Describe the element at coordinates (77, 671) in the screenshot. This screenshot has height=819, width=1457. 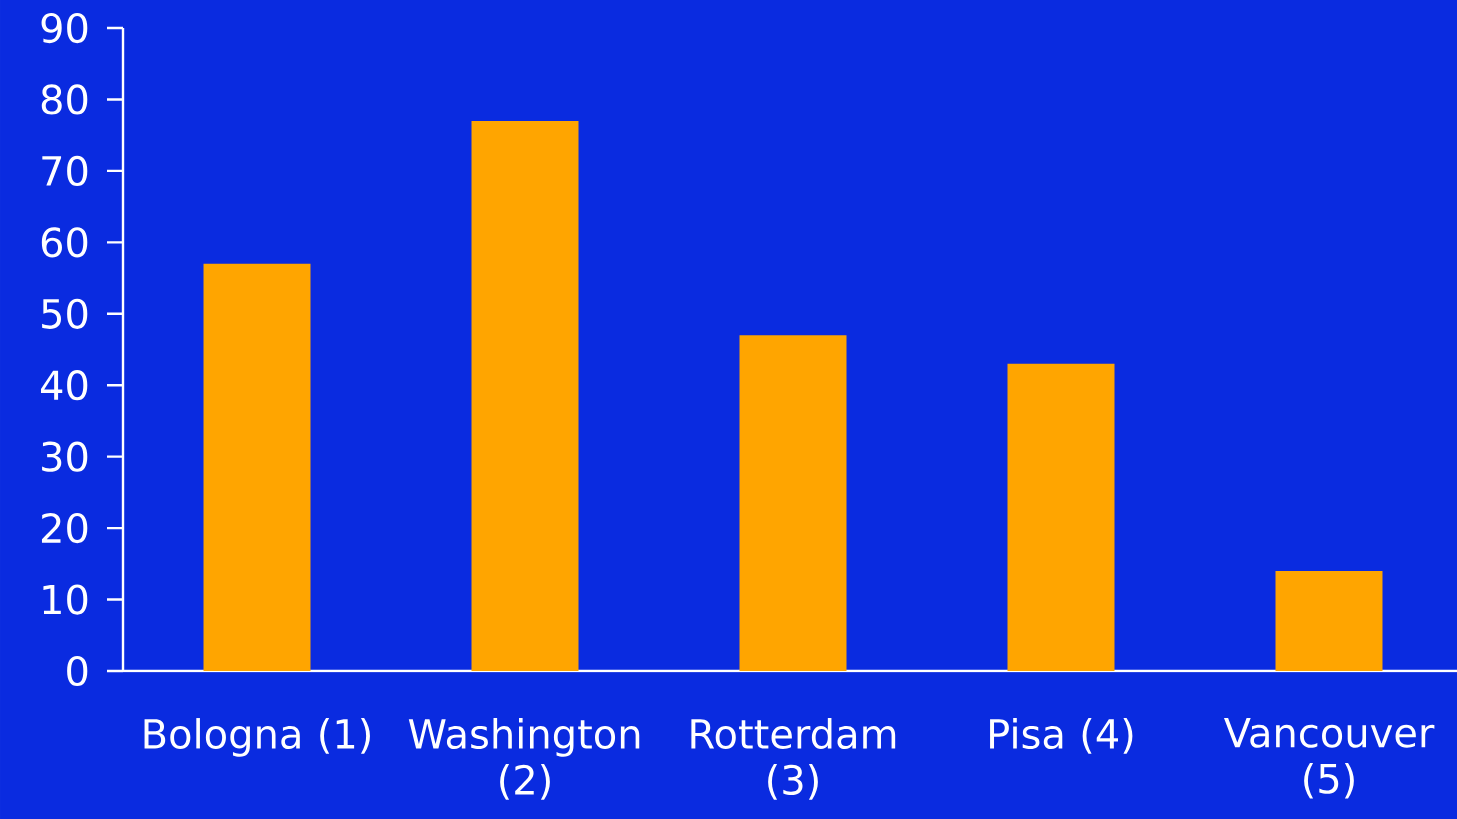
I see `y-tick-label: 0` at that location.